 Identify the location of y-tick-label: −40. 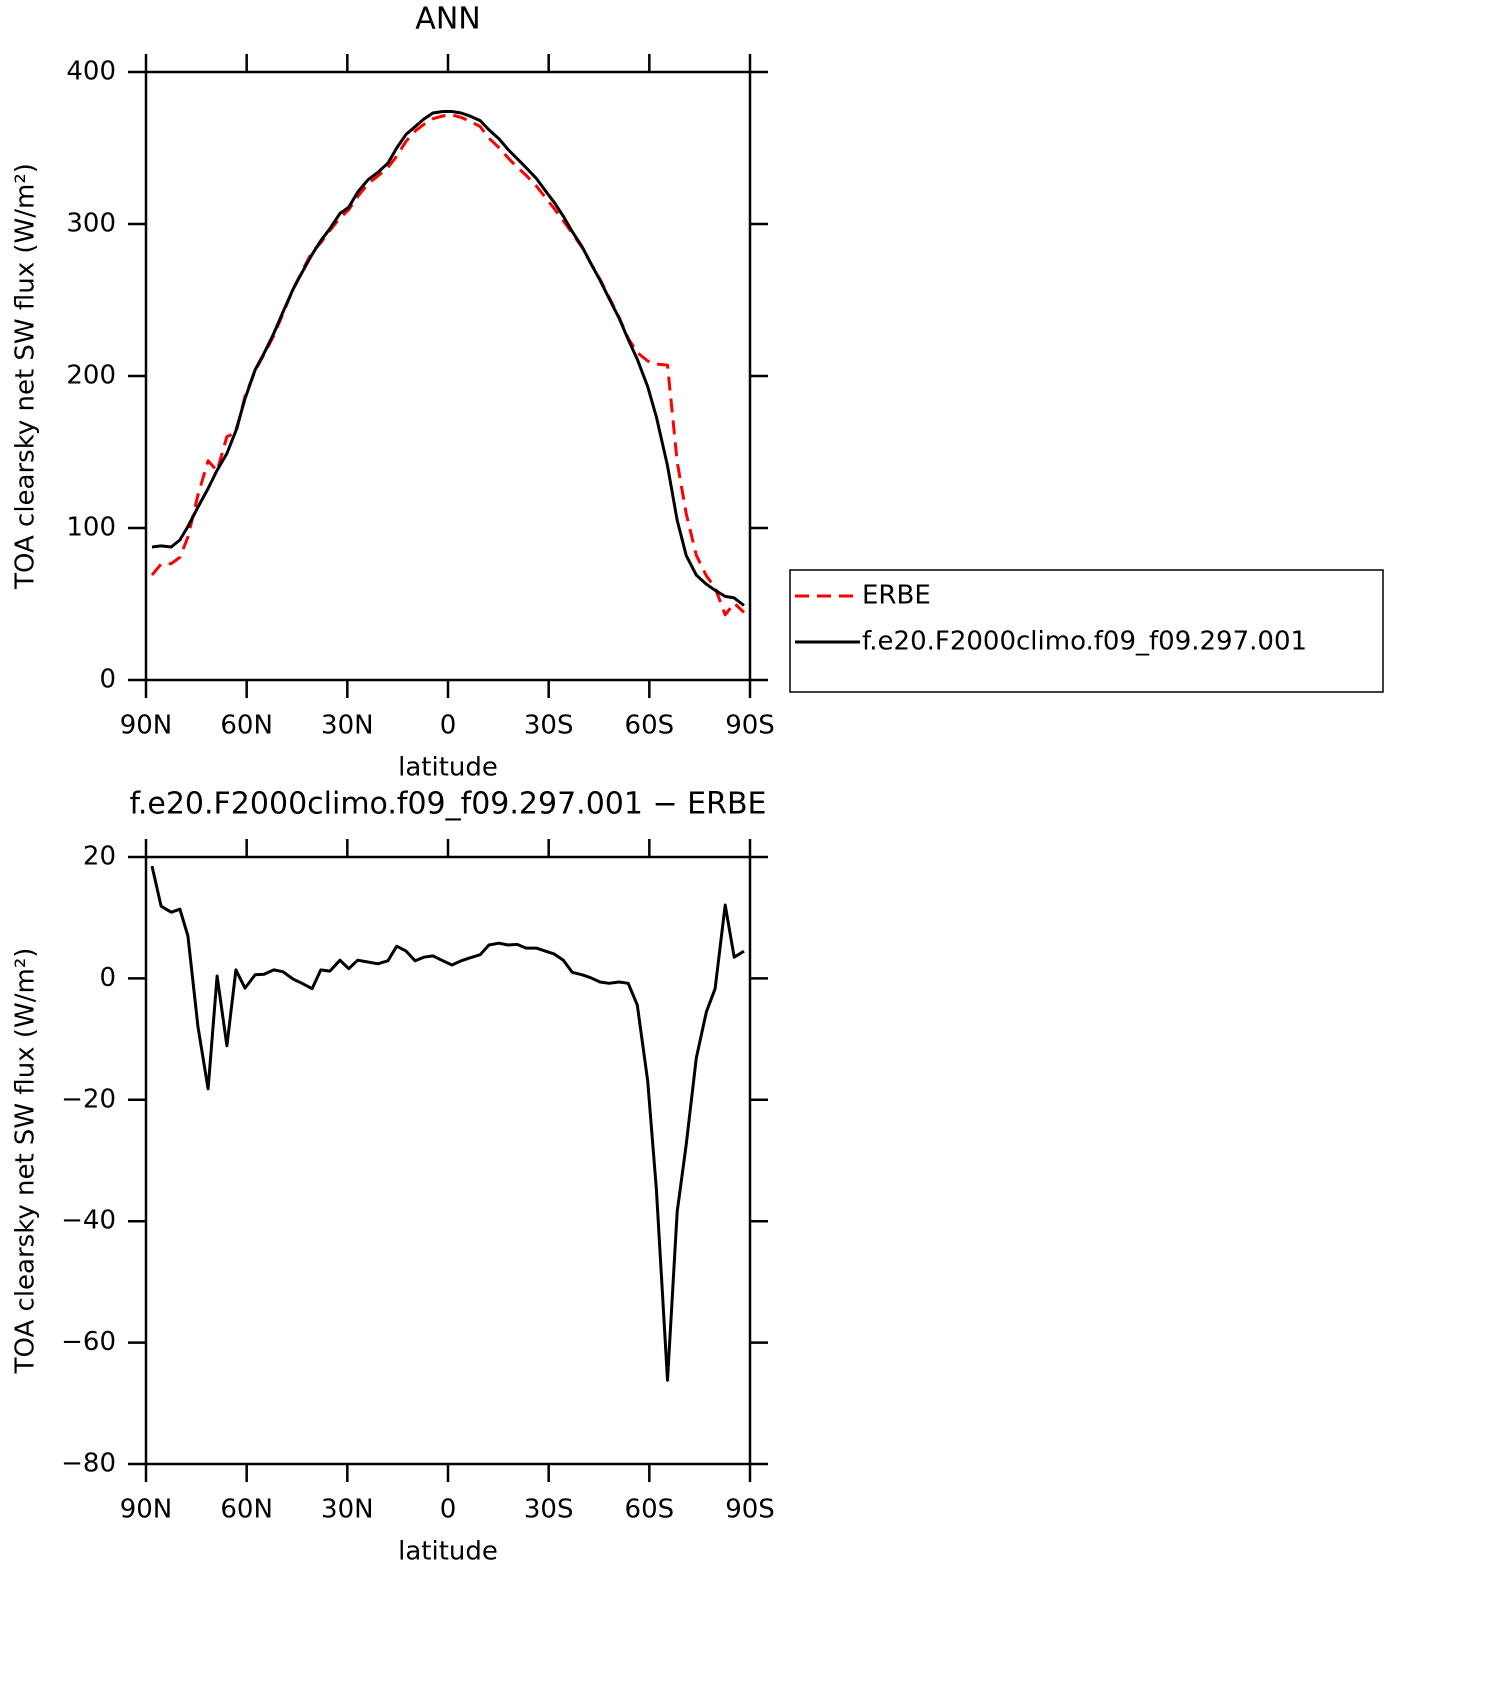
(88, 1221).